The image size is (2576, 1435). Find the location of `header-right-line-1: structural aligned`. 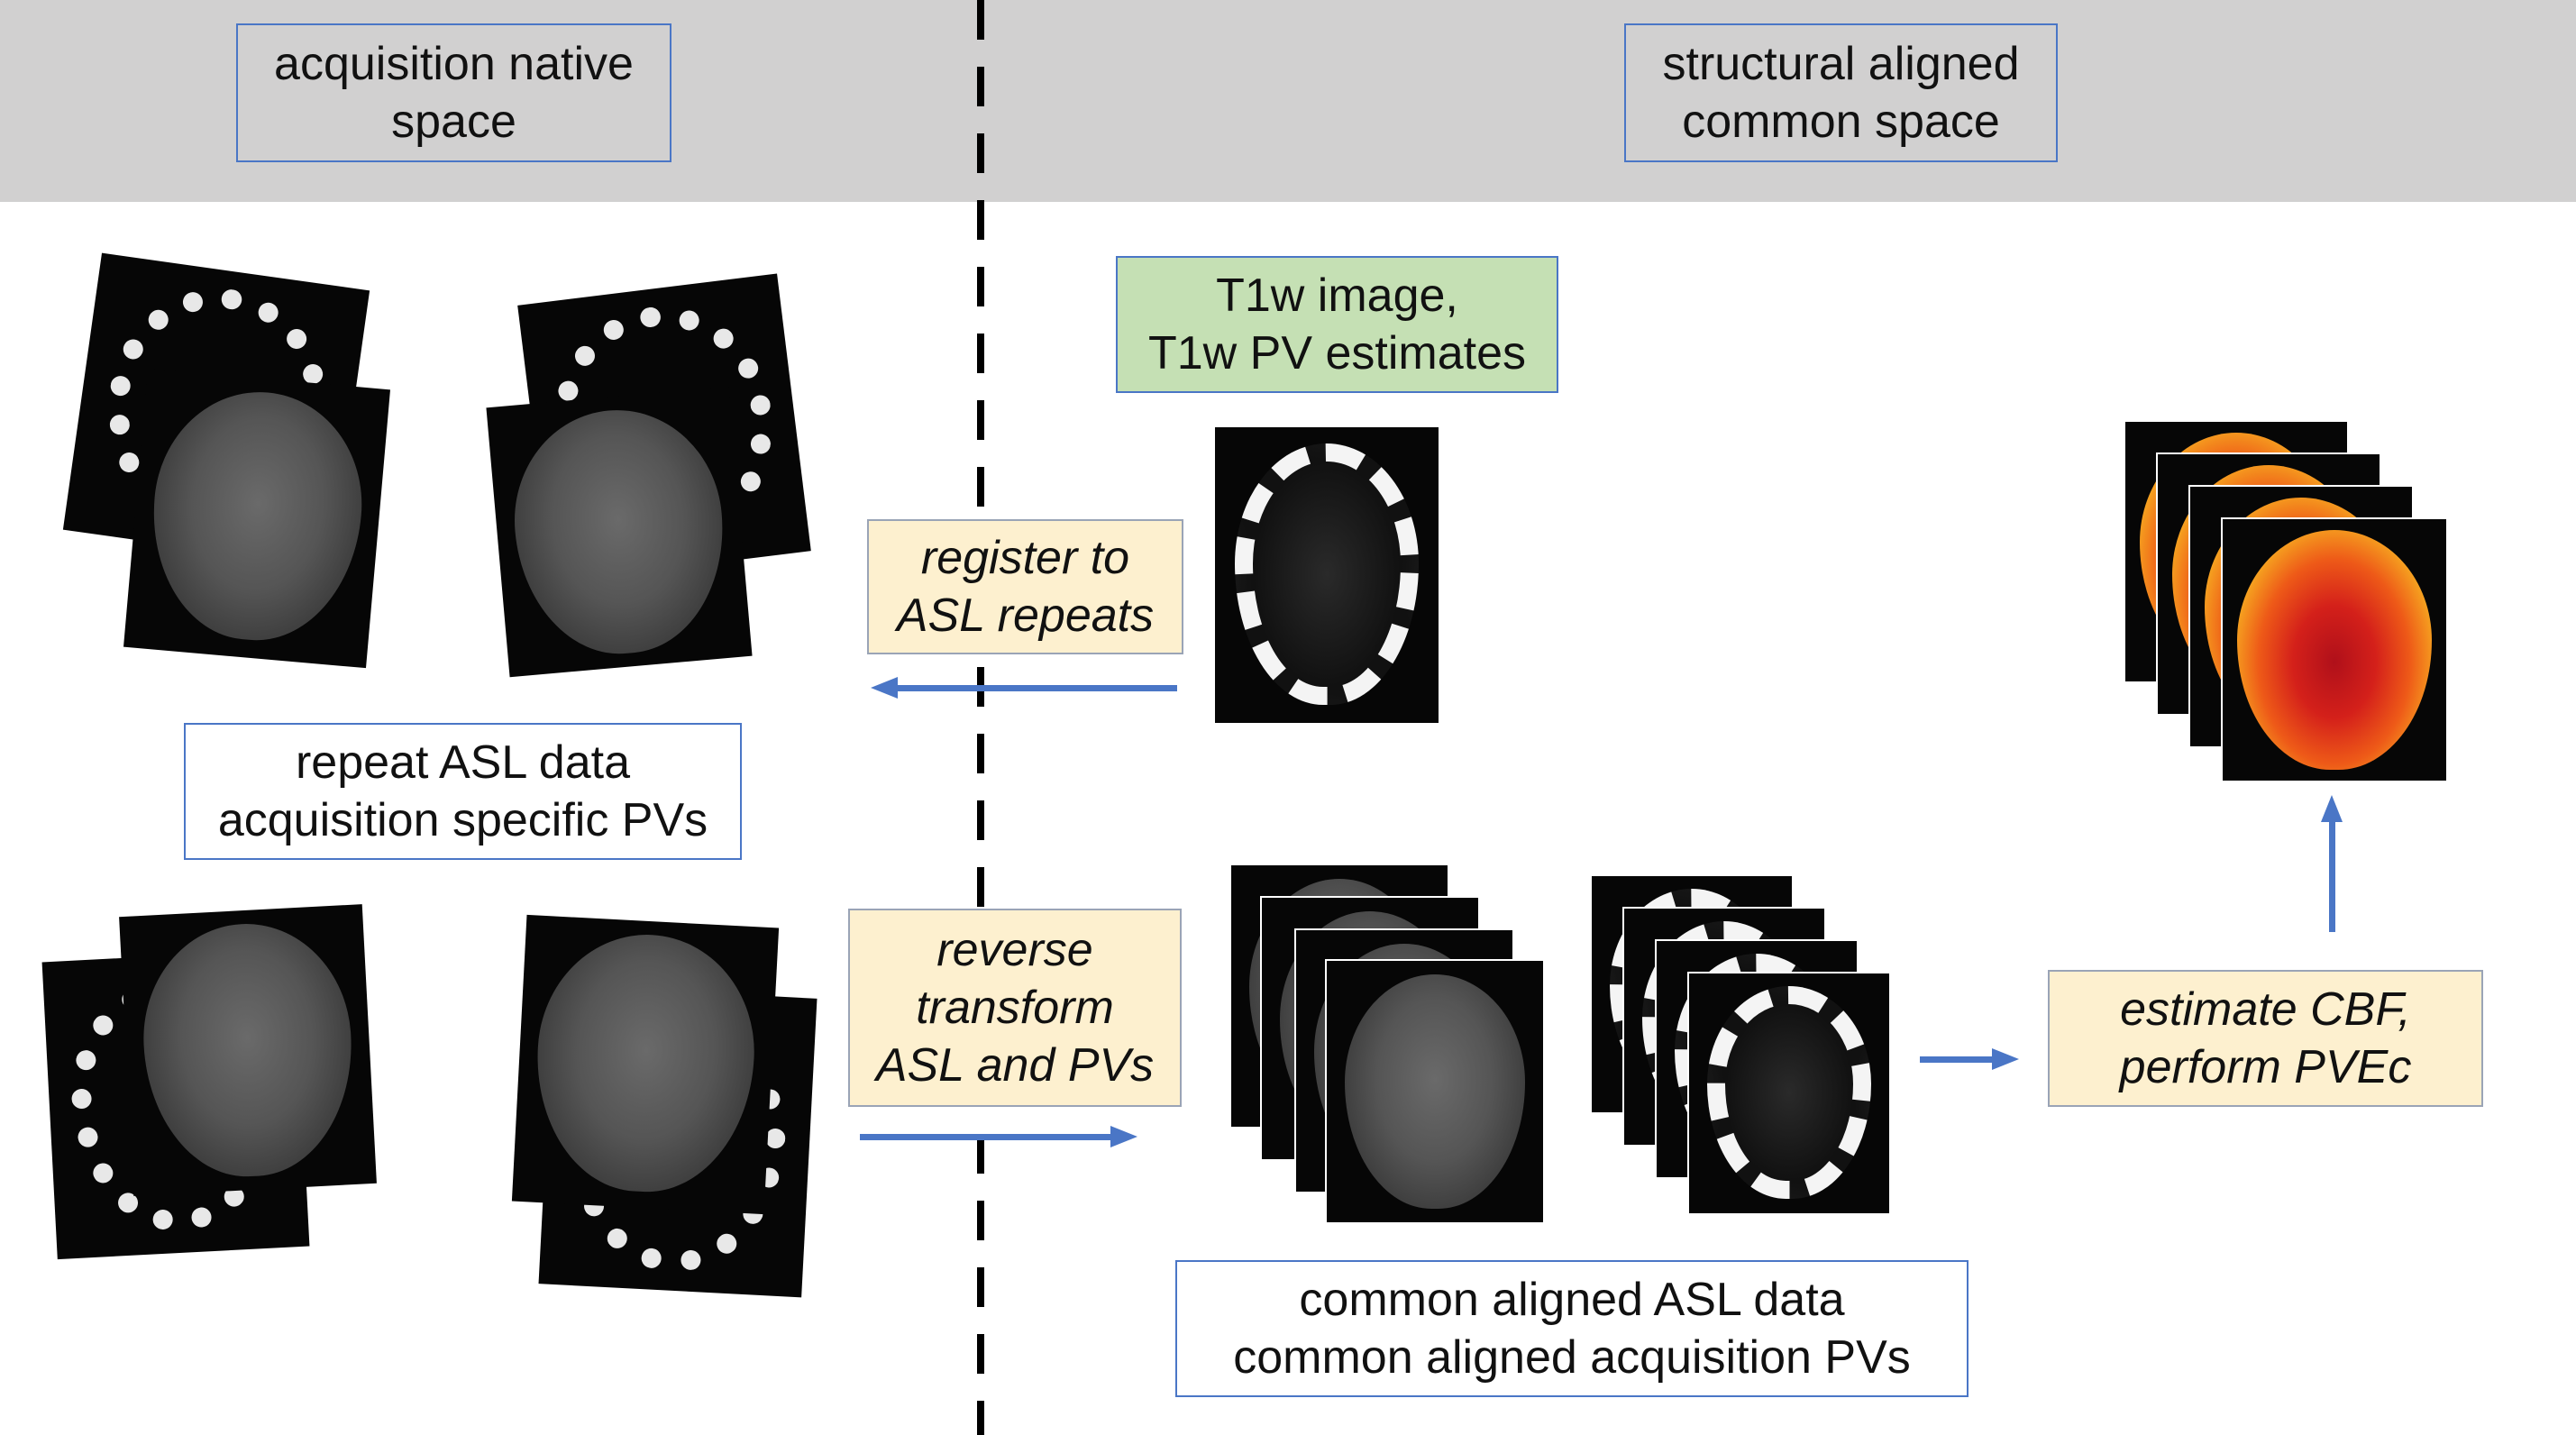

header-right-line-1: structural aligned is located at coordinates (1841, 64).